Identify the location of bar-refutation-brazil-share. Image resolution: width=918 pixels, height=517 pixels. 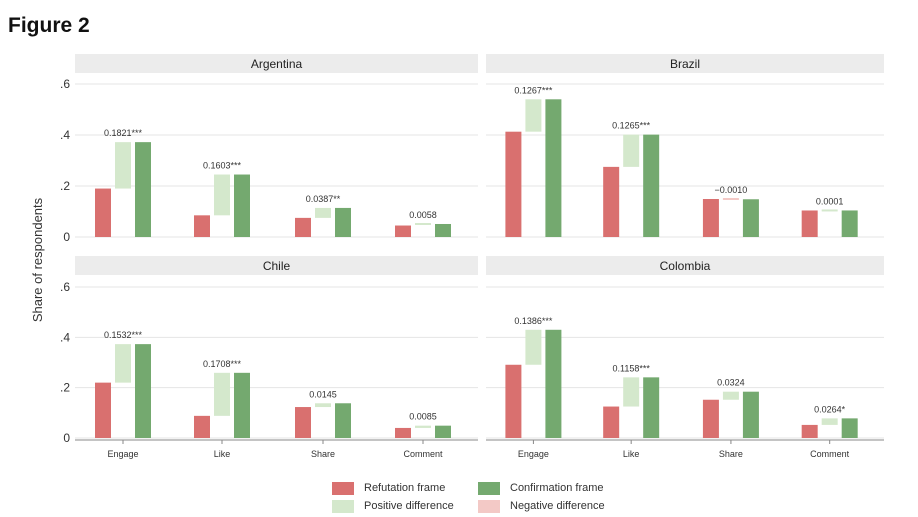
(710, 218).